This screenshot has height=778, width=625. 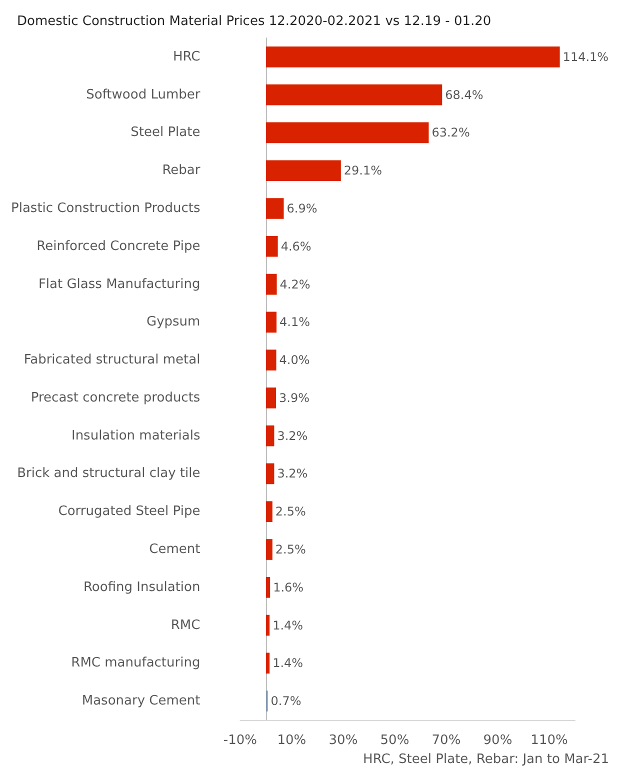 What do you see at coordinates (296, 246) in the screenshot?
I see `data-label: 4.6%` at bounding box center [296, 246].